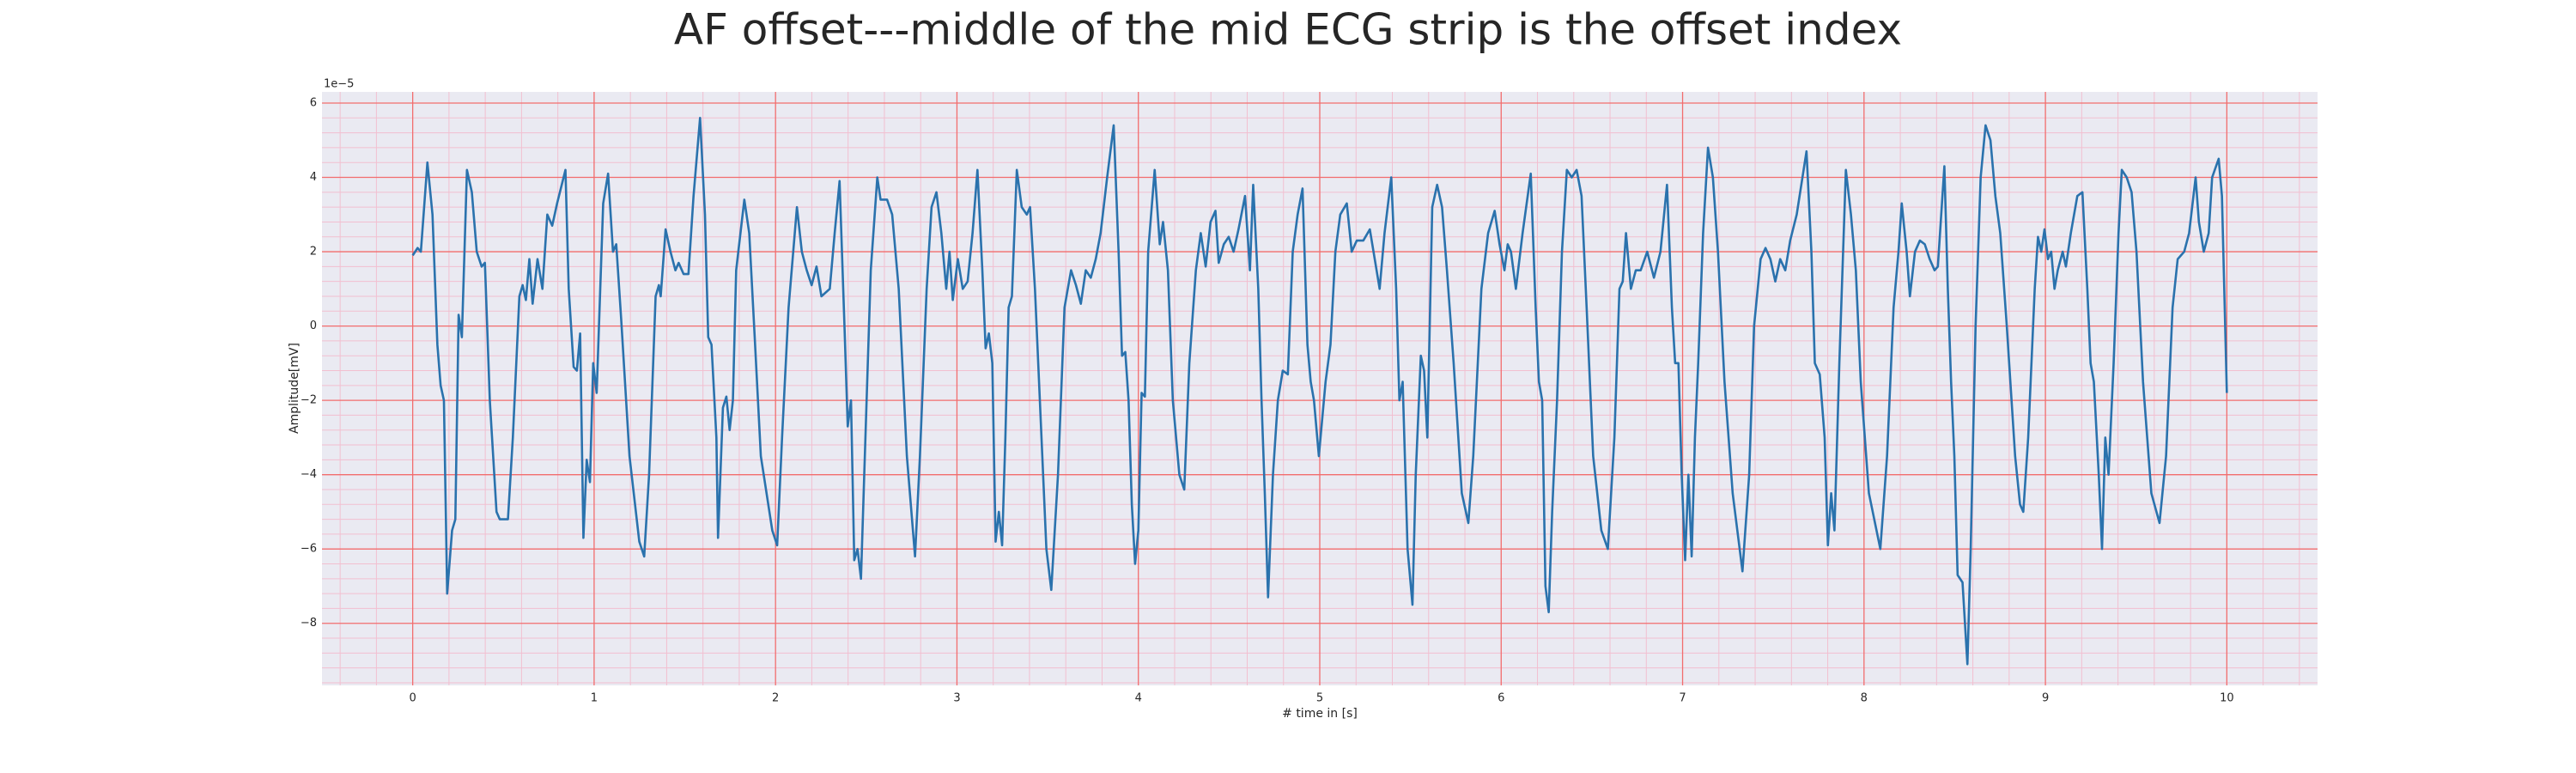  Describe the element at coordinates (2227, 698) in the screenshot. I see `x-tick-label: 10` at that location.